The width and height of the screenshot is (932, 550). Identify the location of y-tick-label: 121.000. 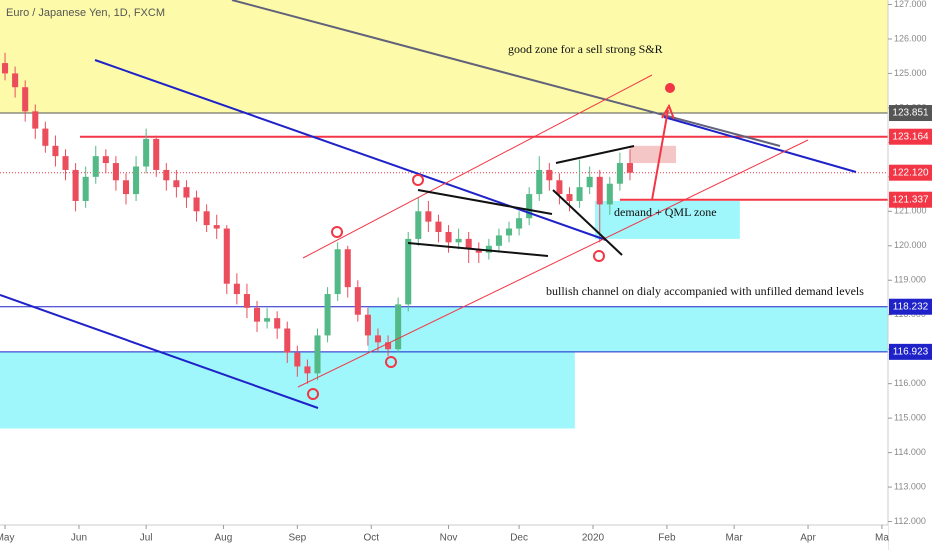
(910, 211).